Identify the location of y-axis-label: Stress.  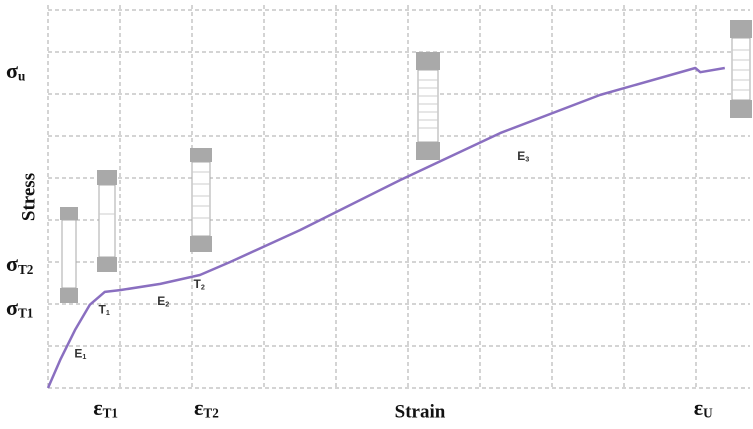
(28, 197).